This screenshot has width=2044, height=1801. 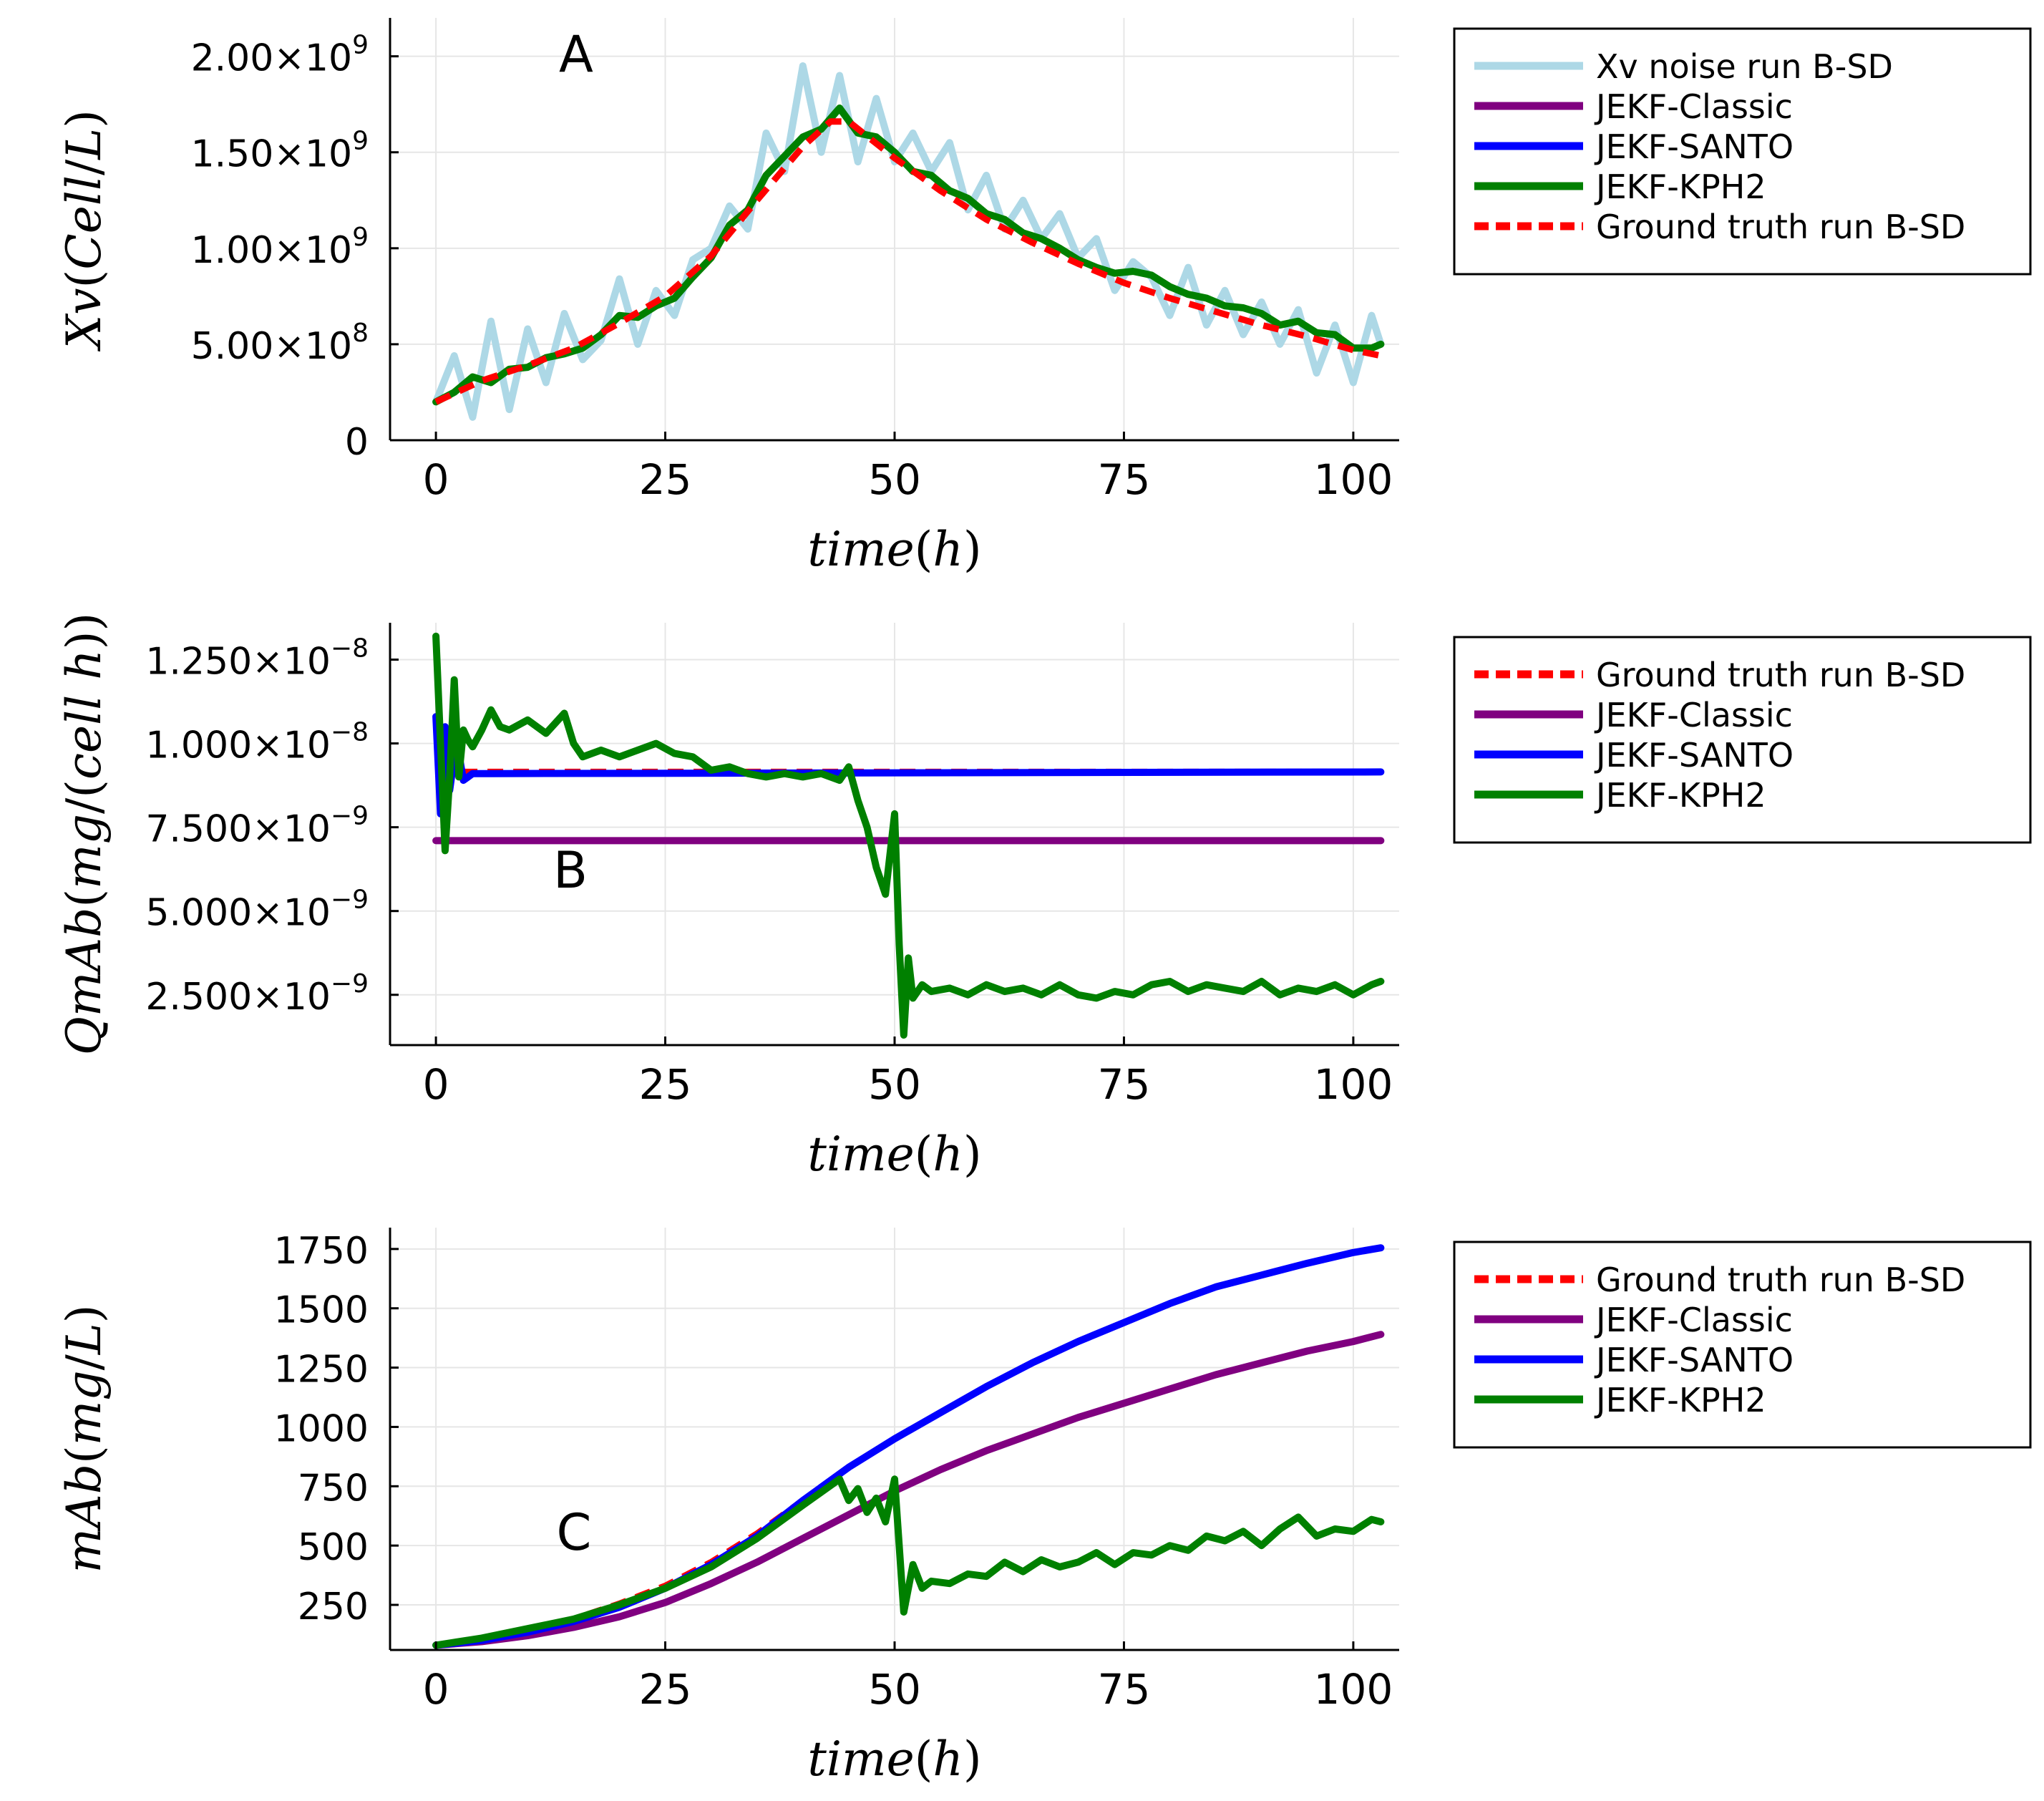 I want to click on y-tick-label: 1.000×10⁻⁸, so click(x=257, y=743).